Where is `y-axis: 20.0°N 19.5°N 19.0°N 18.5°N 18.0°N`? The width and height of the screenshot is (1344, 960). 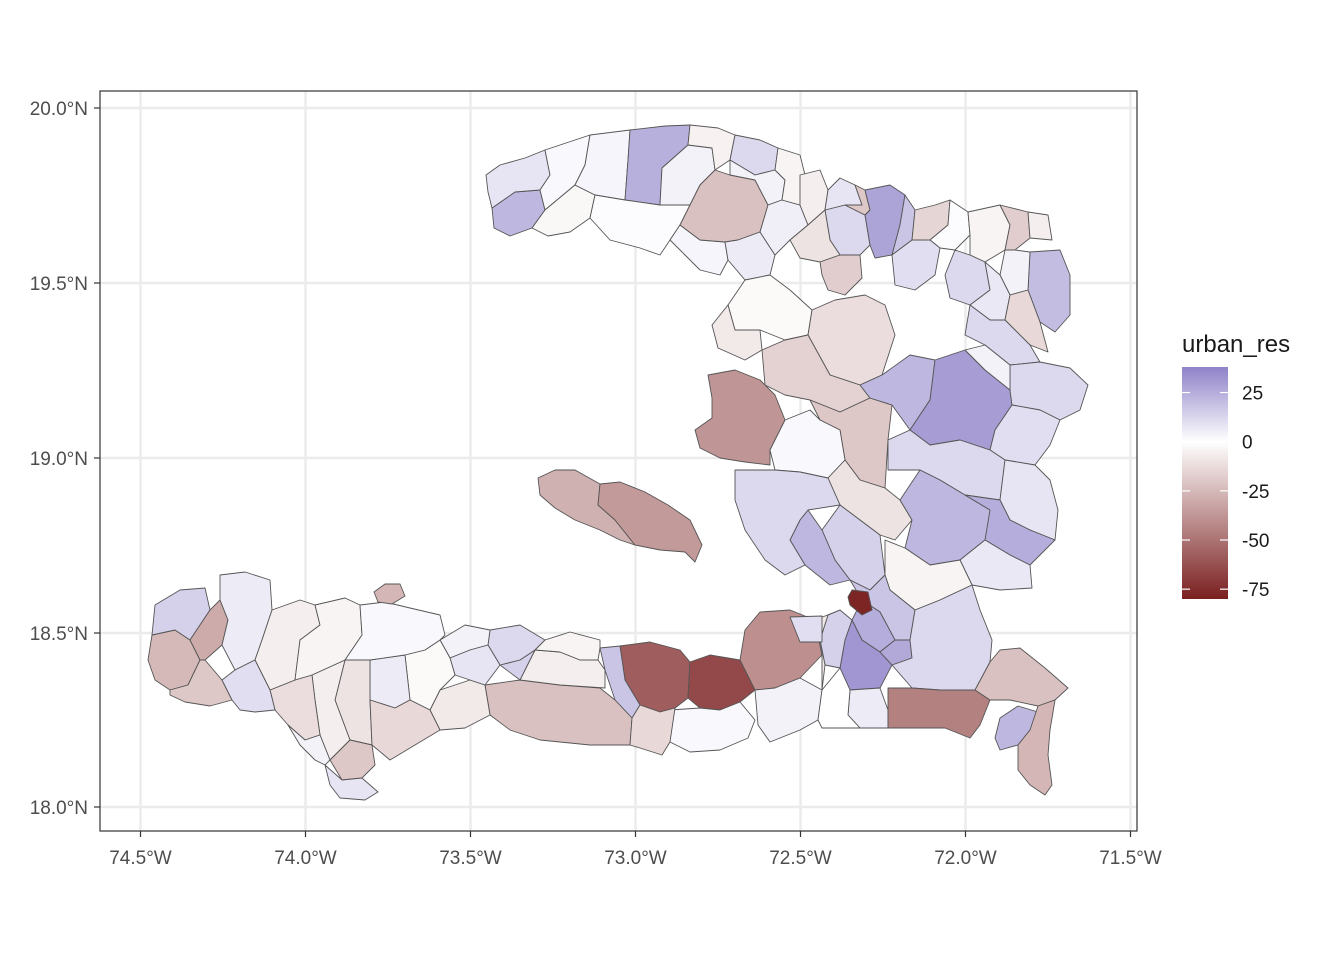 y-axis: 20.0°N 19.5°N 19.0°N 18.5°N 18.0°N is located at coordinates (65, 459).